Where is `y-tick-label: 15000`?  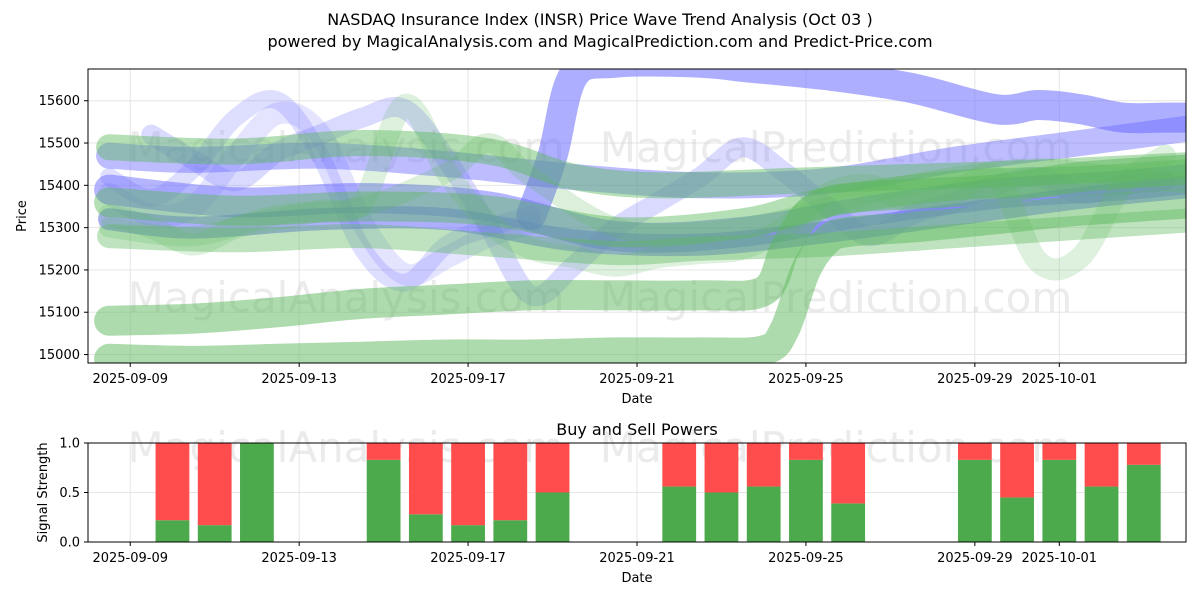 y-tick-label: 15000 is located at coordinates (59, 355).